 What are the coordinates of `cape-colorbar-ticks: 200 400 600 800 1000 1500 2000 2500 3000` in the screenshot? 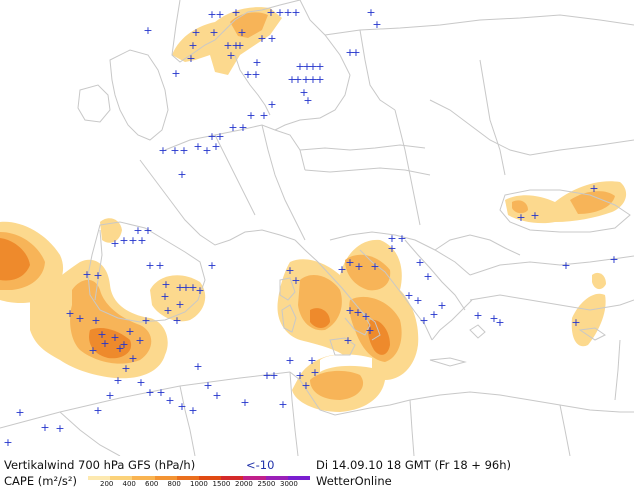 It's located at (199, 485).